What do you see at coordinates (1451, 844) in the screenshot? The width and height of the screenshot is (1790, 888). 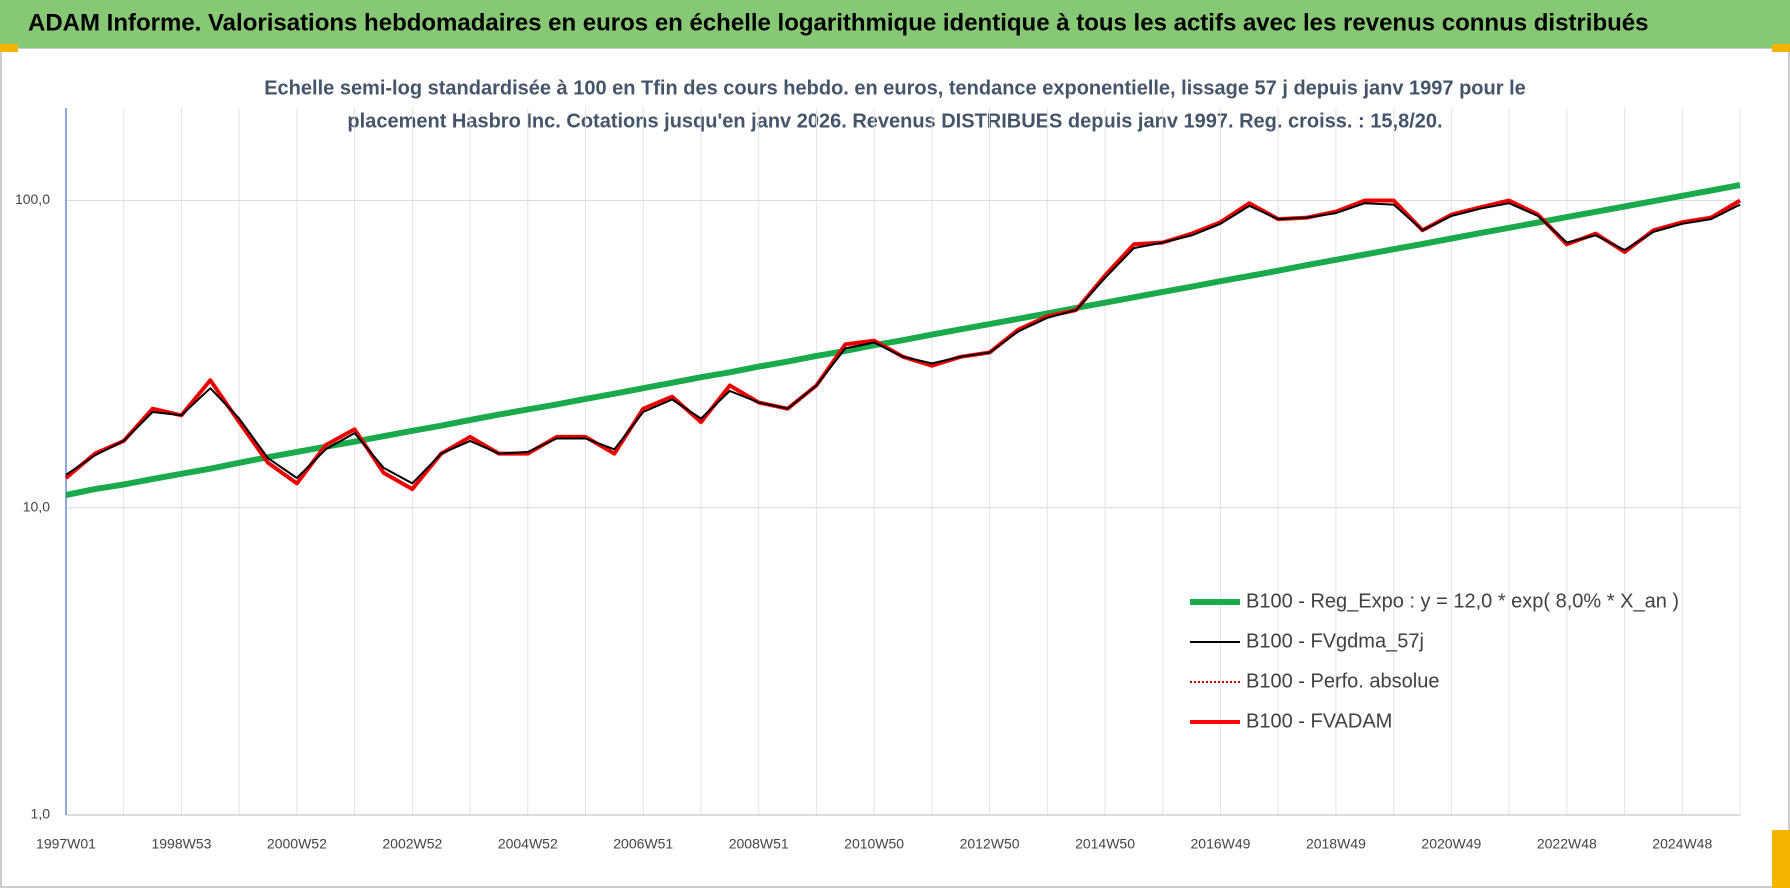 I see `x-tick-label: 2020W49` at bounding box center [1451, 844].